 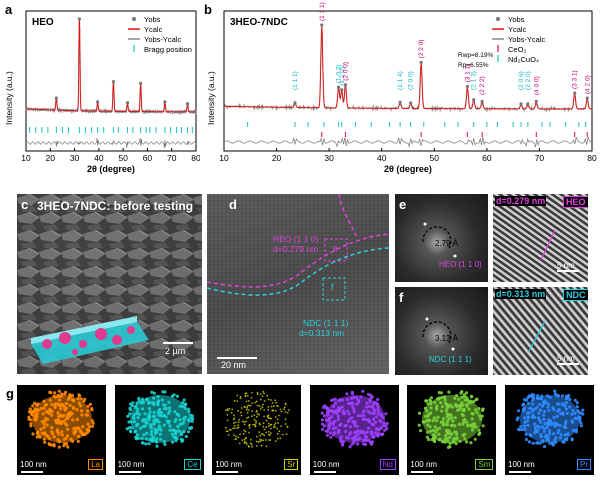 What do you see at coordinates (332, 287) in the screenshot?
I see `box-label-f: f` at bounding box center [332, 287].